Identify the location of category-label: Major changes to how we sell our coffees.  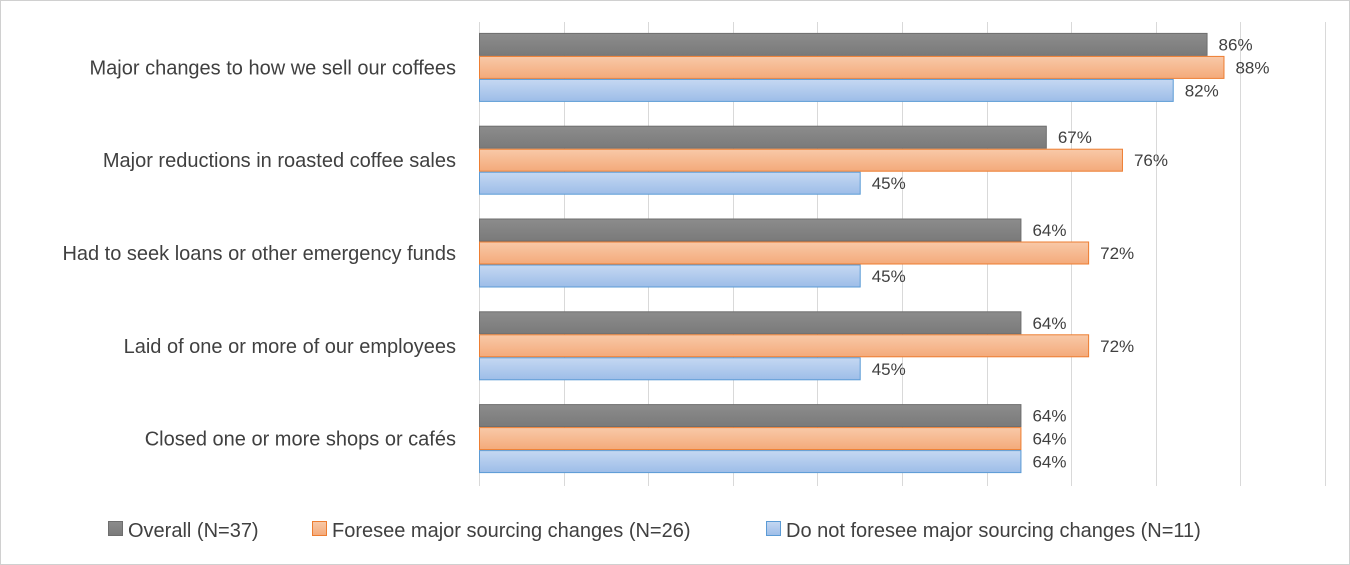
(273, 68).